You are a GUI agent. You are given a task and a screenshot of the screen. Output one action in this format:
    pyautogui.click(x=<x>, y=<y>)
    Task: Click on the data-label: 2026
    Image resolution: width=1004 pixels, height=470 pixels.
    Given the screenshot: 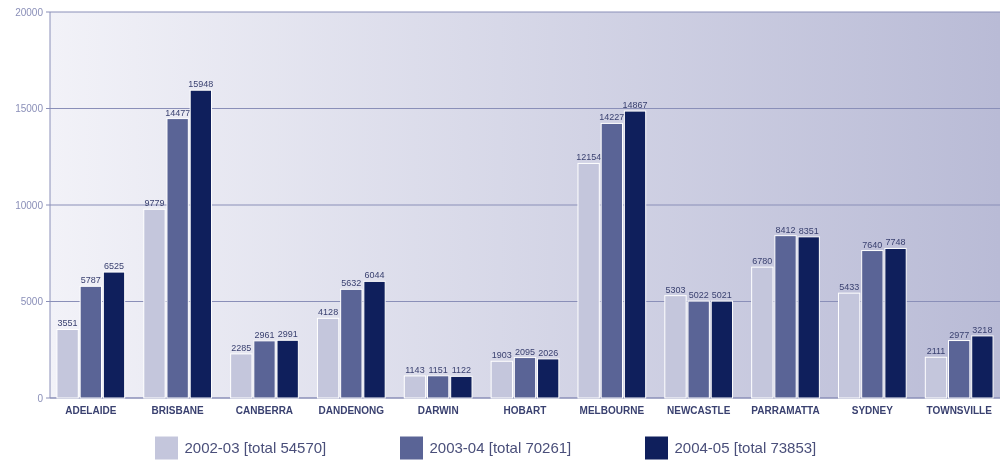 What is the action you would take?
    pyautogui.click(x=548, y=352)
    